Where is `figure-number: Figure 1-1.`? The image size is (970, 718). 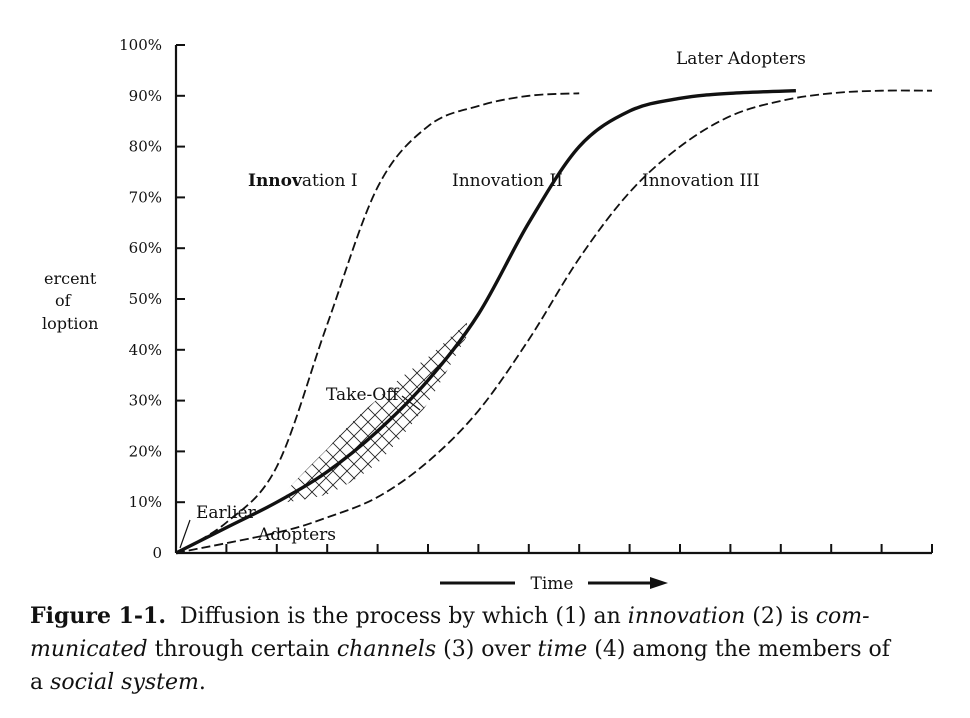 figure-number: Figure 1-1. is located at coordinates (98, 616).